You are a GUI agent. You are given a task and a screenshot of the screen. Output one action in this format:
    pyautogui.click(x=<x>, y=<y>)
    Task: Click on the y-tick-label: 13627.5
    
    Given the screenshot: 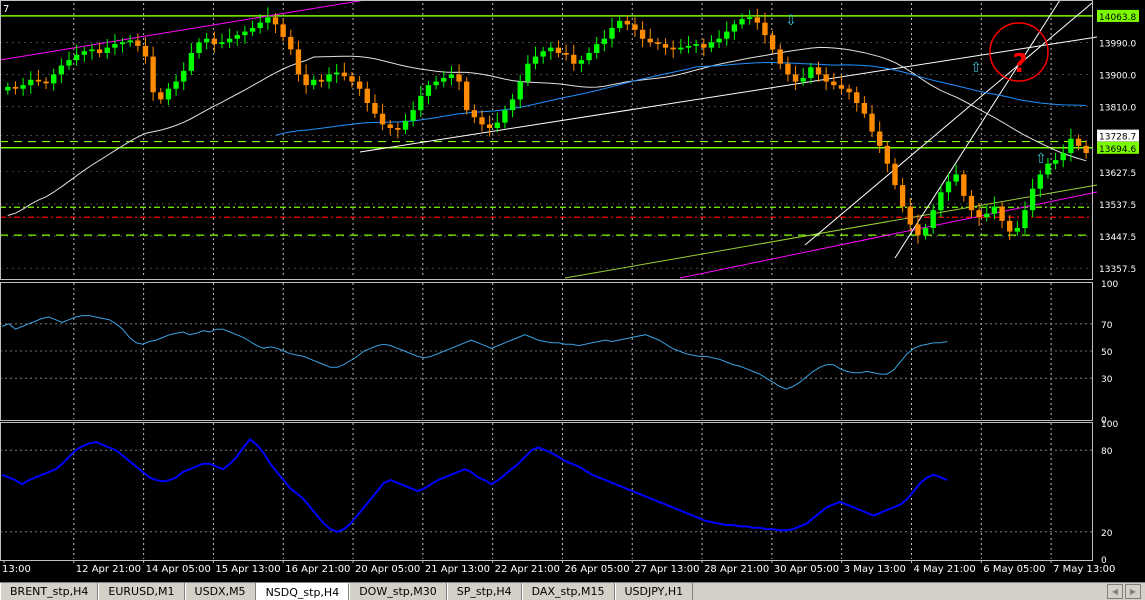 What is the action you would take?
    pyautogui.click(x=1117, y=174)
    